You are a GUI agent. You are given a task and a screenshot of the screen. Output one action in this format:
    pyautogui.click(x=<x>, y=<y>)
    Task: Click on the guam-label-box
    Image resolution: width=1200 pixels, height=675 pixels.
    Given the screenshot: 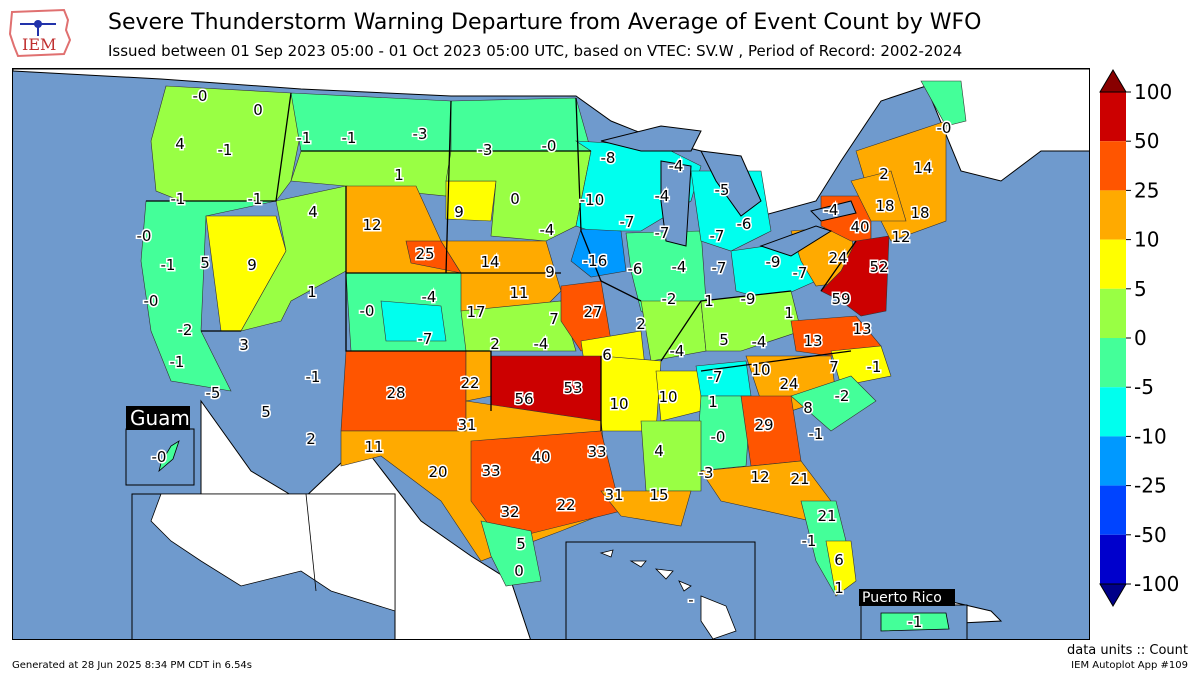 What is the action you would take?
    pyautogui.click(x=158, y=418)
    